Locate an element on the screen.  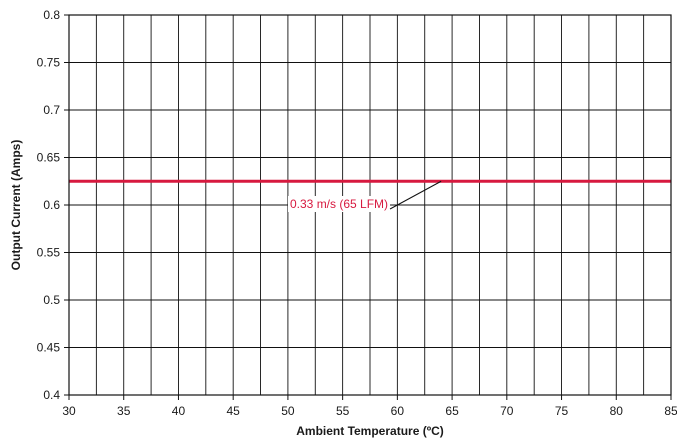
y-tick-label: 0.65 is located at coordinates (49, 158).